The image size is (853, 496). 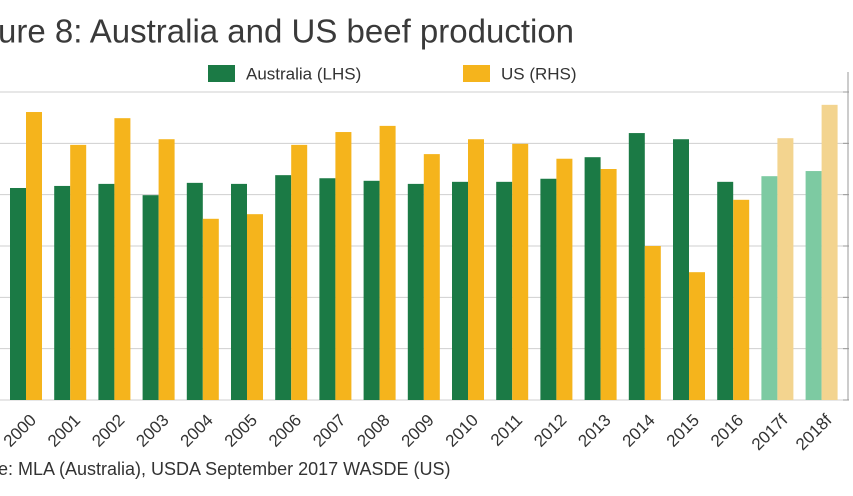 I want to click on x-tick-label: 2018f, so click(x=814, y=432).